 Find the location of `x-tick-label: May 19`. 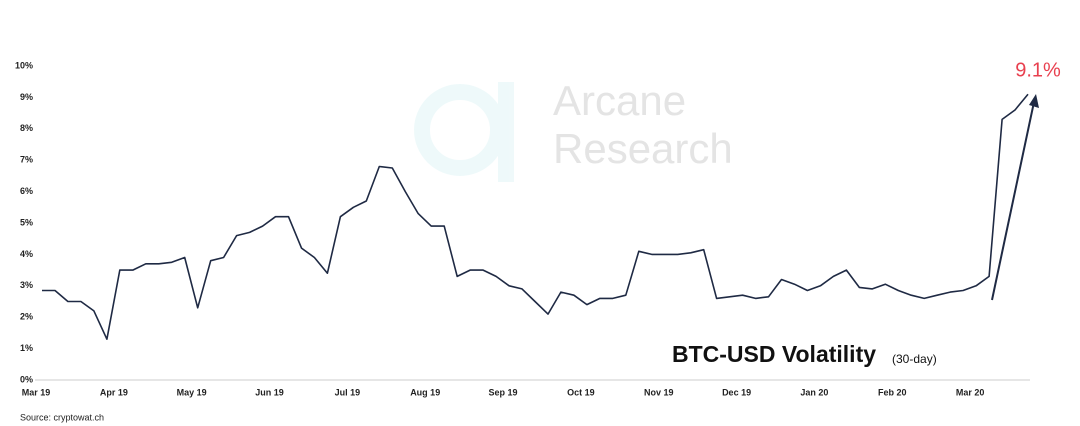

x-tick-label: May 19 is located at coordinates (192, 392).